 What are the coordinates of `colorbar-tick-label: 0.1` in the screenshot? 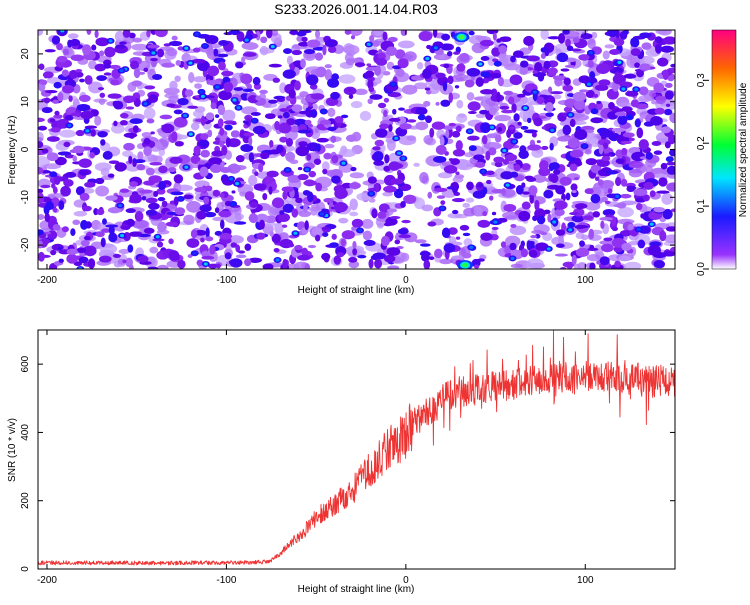 It's located at (701, 206).